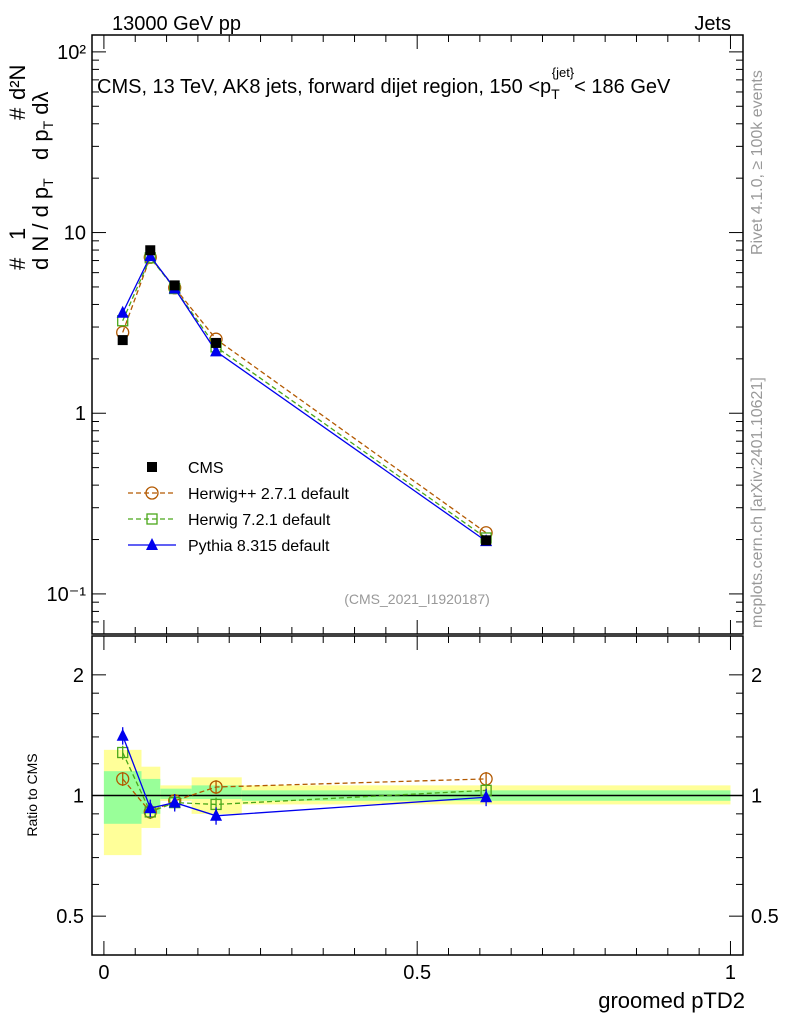 The width and height of the screenshot is (786, 1024). What do you see at coordinates (756, 676) in the screenshot?
I see `y-tick-label-right: 2` at bounding box center [756, 676].